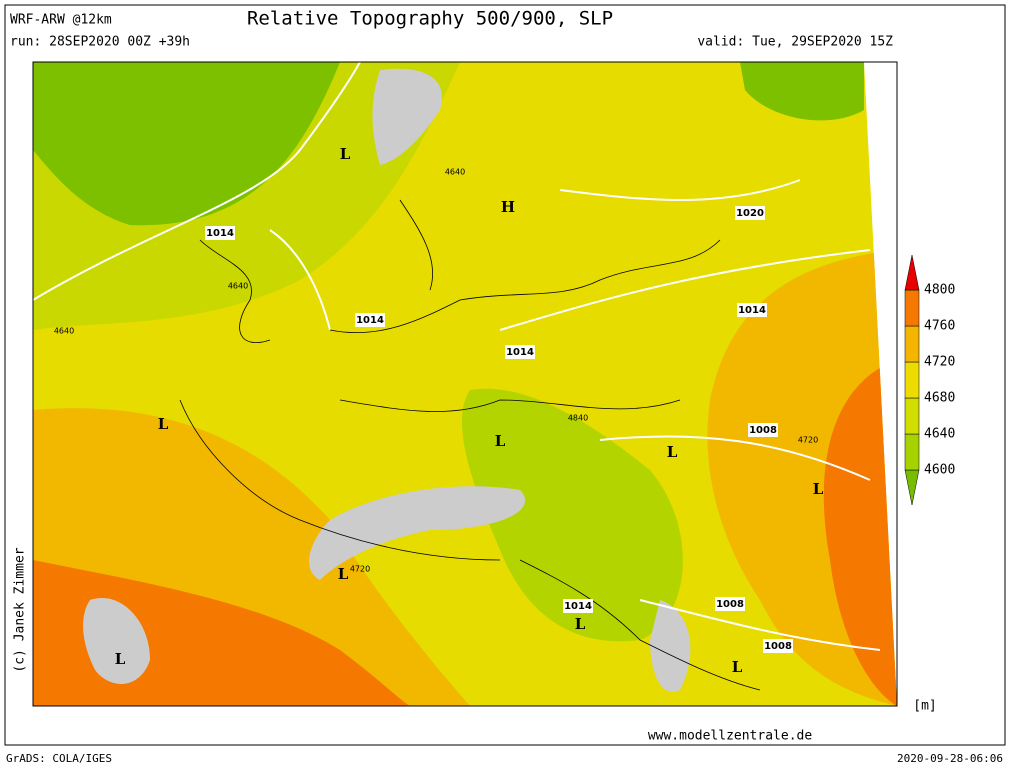  Describe the element at coordinates (572, 515) in the screenshot. I see `field-green-center` at that location.